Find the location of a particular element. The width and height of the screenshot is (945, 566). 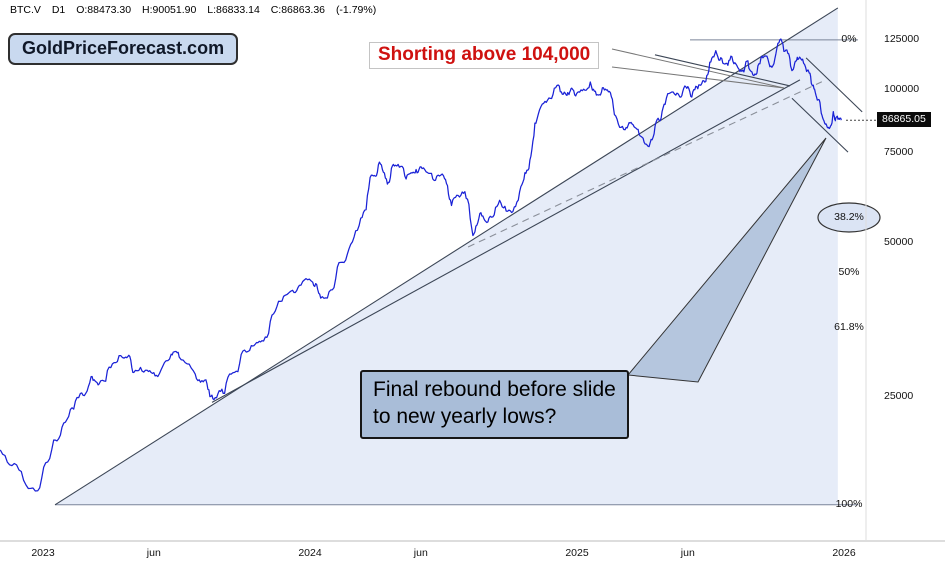

open-prefix: O: is located at coordinates (82, 10).